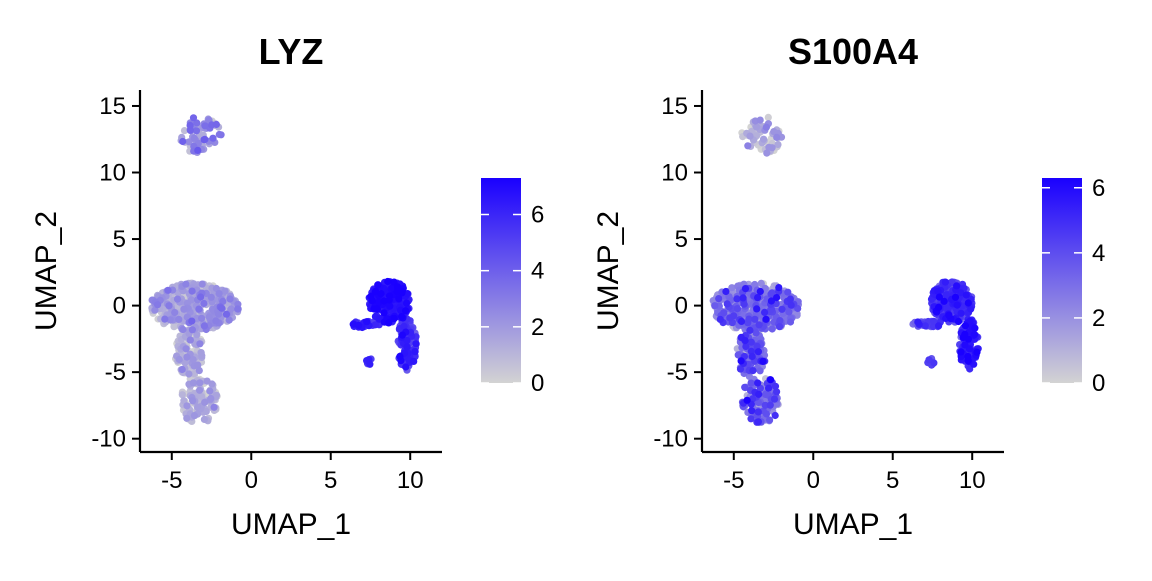 The width and height of the screenshot is (1152, 581). Describe the element at coordinates (108, 439) in the screenshot. I see `y-tick-label: -10` at that location.